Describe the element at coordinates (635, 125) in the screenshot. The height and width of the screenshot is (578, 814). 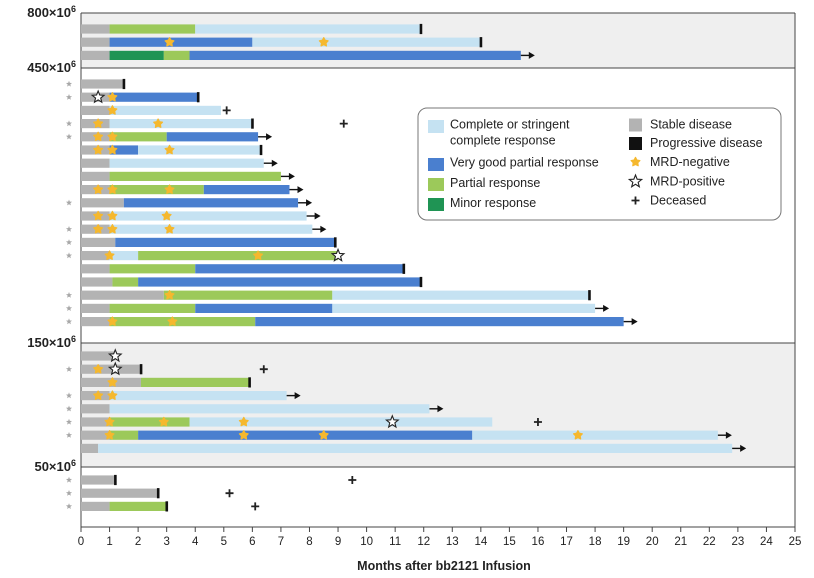
I see `legend-swatch-sd` at that location.